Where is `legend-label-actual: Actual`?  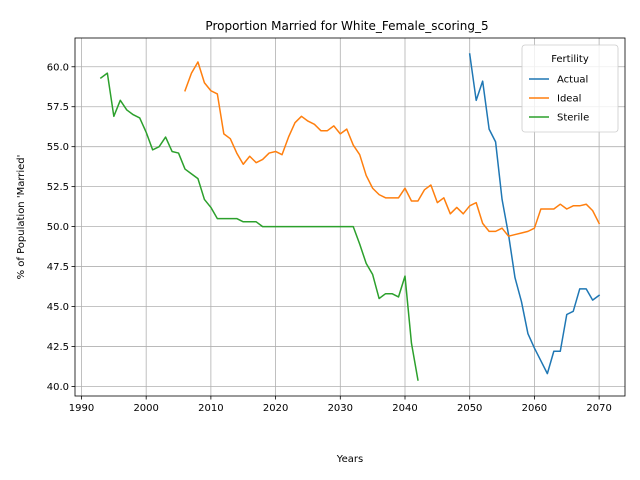 legend-label-actual: Actual is located at coordinates (572, 80).